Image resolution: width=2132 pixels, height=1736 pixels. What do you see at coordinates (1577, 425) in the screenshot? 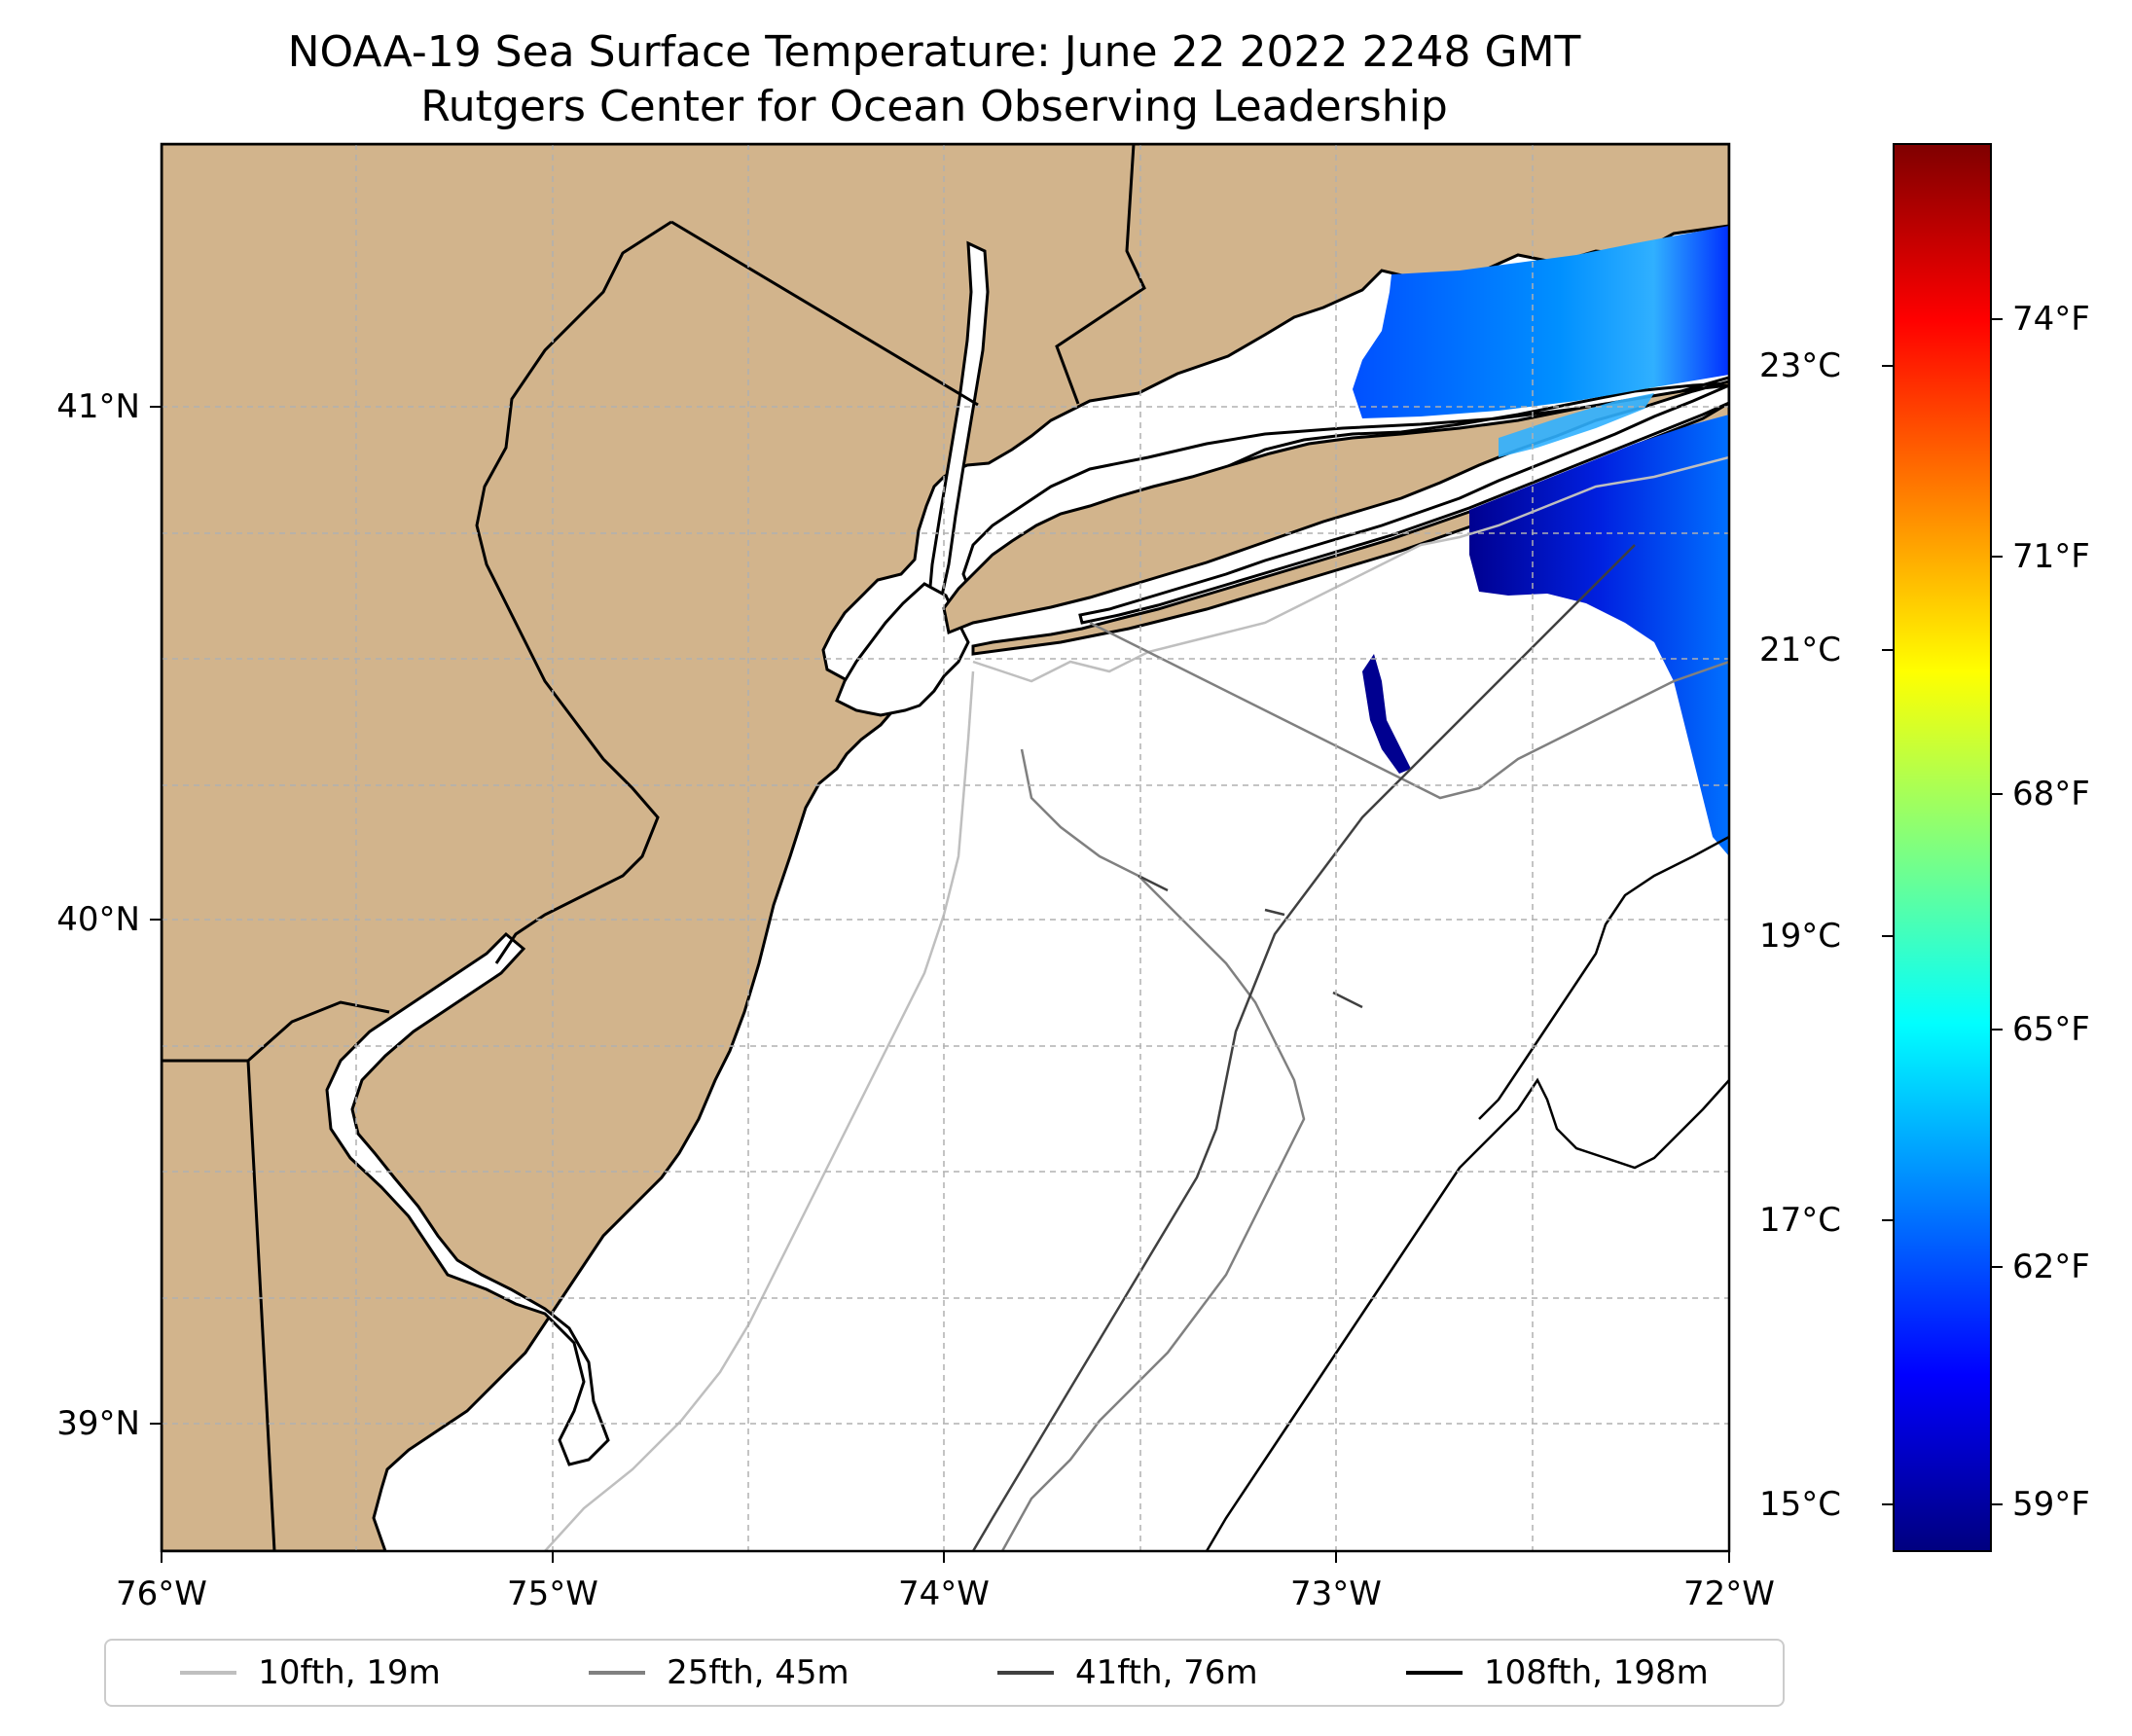
I see `sst-patch-sound` at bounding box center [1577, 425].